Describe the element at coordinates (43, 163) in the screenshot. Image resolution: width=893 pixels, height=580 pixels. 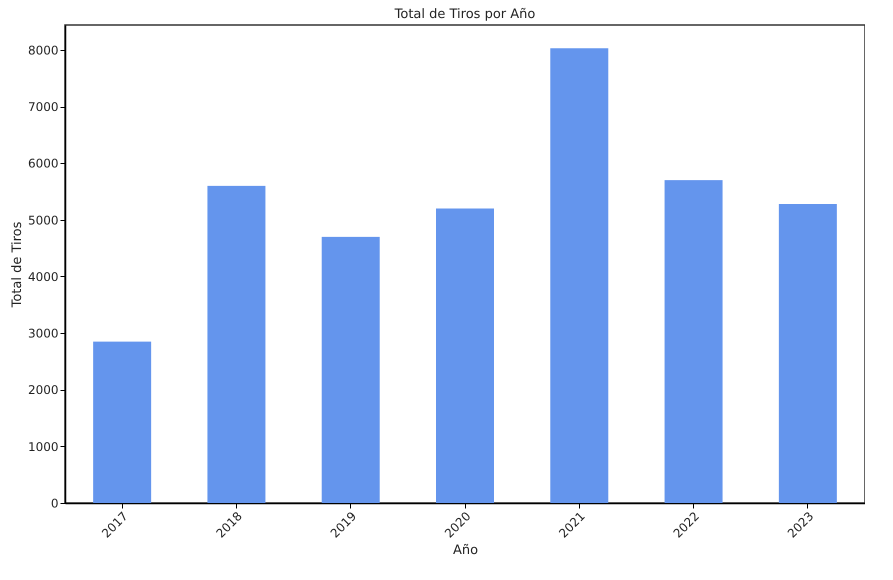
I see `y-tick-label: 6000` at that location.